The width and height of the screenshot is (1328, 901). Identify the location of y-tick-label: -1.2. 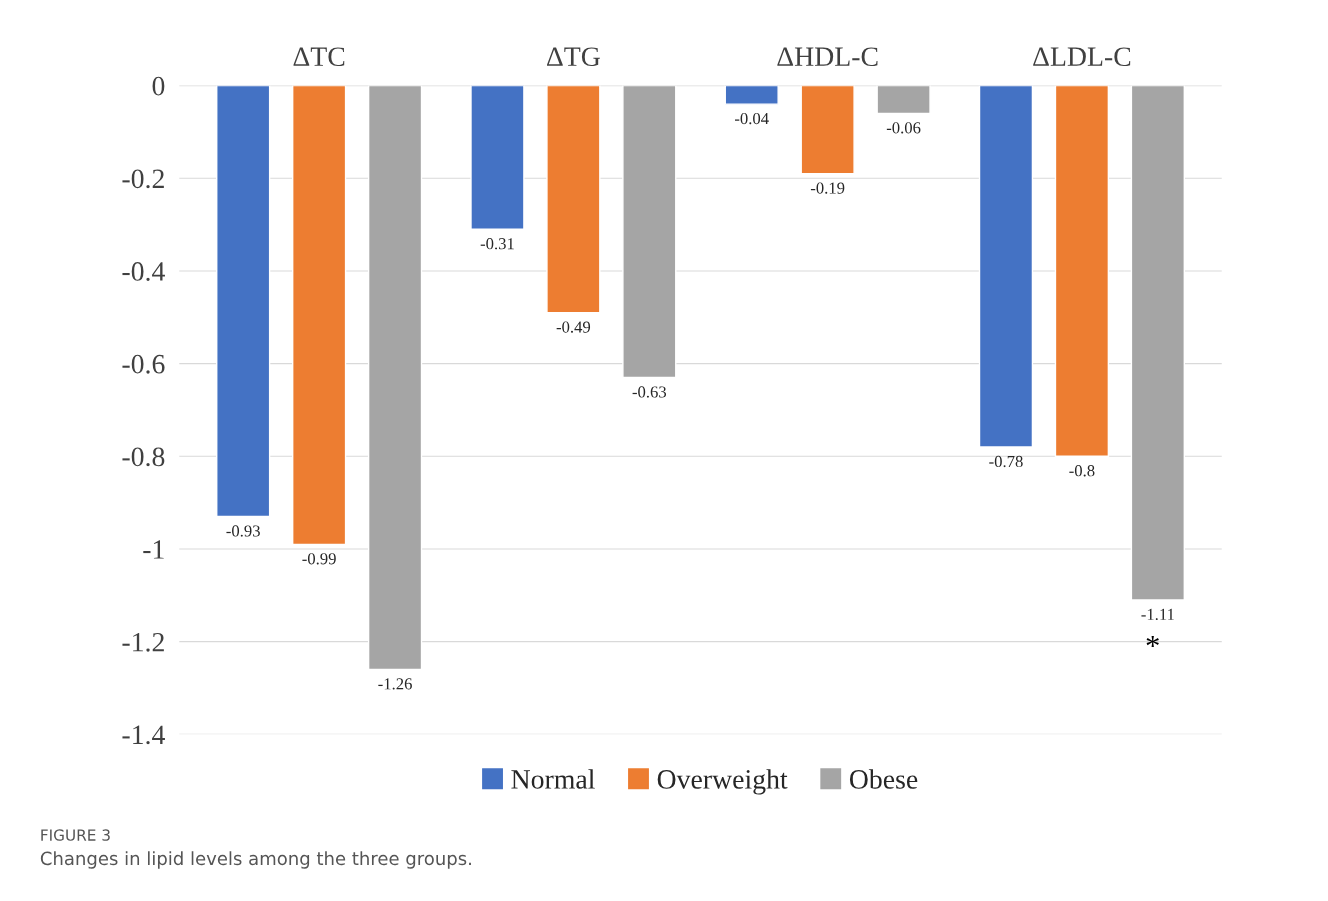
(143, 642).